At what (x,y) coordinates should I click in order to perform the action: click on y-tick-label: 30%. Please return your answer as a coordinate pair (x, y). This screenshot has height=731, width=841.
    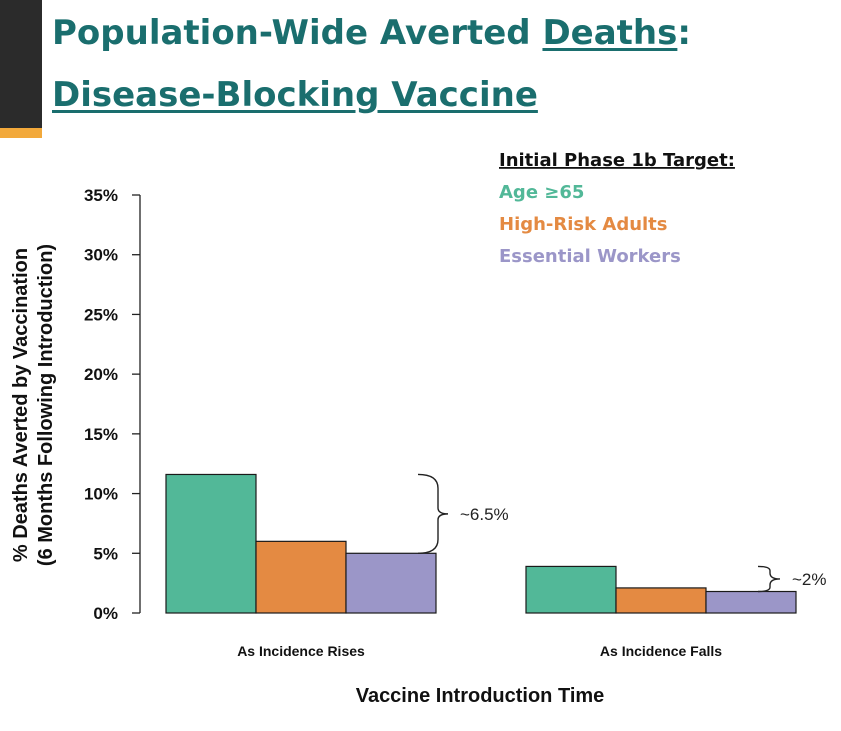
    Looking at the image, I should click on (101, 255).